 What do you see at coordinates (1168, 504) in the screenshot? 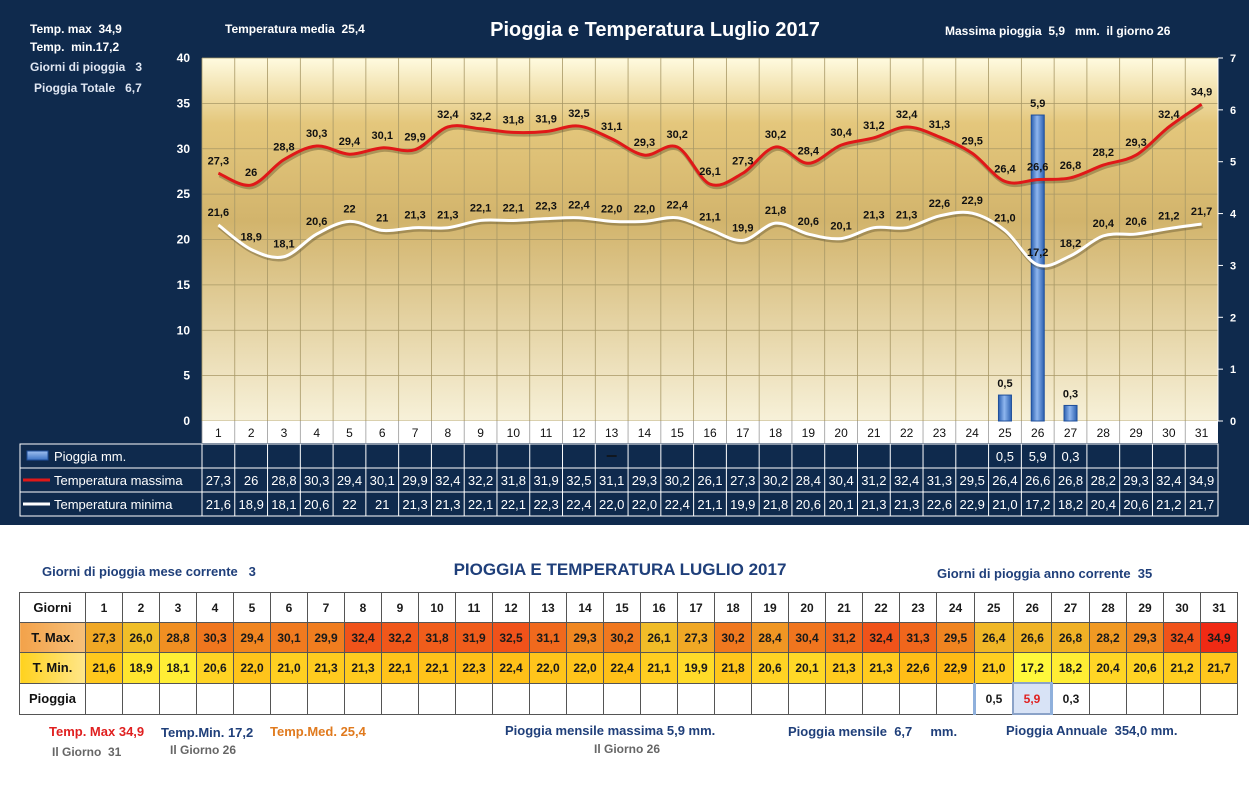
I see `data-table-cell-tmin: 21,2` at bounding box center [1168, 504].